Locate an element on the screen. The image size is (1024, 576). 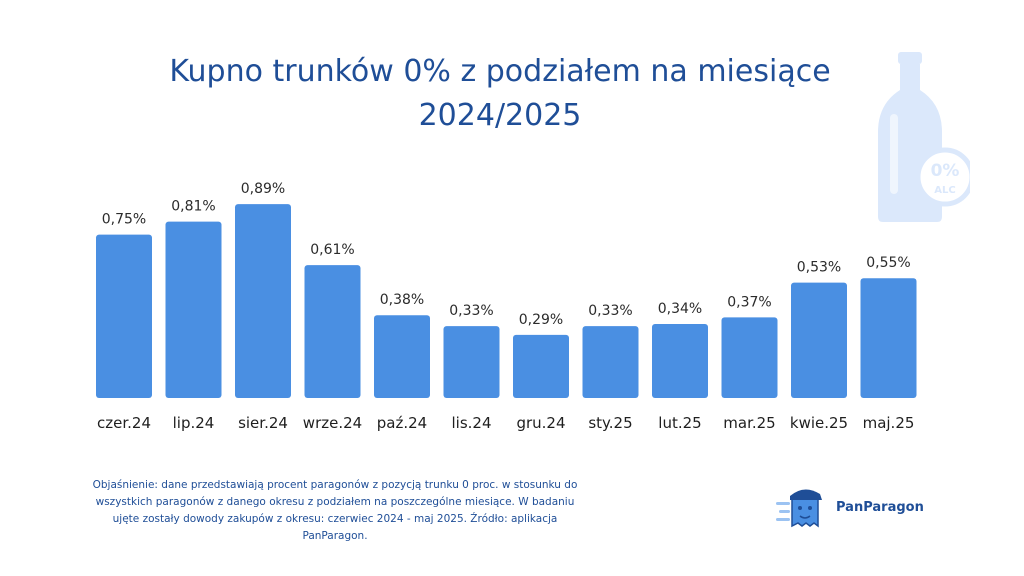
value-label-lip.24: 0,81% is located at coordinates (193, 207).